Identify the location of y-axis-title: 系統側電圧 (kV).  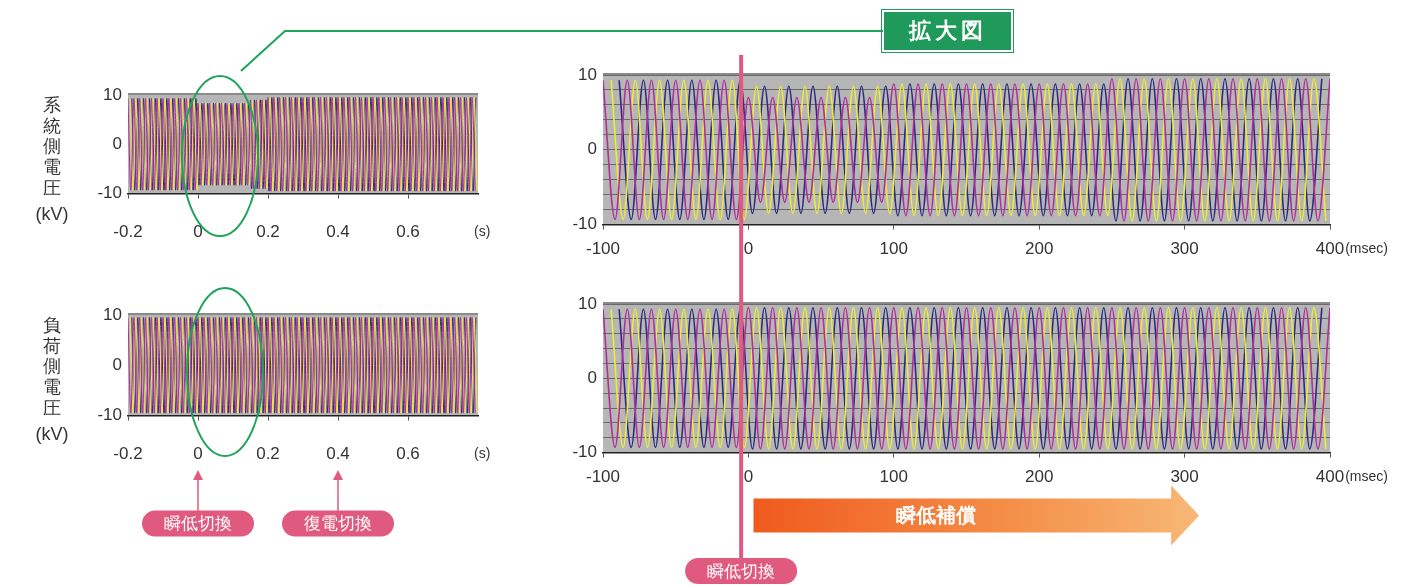
(52, 160).